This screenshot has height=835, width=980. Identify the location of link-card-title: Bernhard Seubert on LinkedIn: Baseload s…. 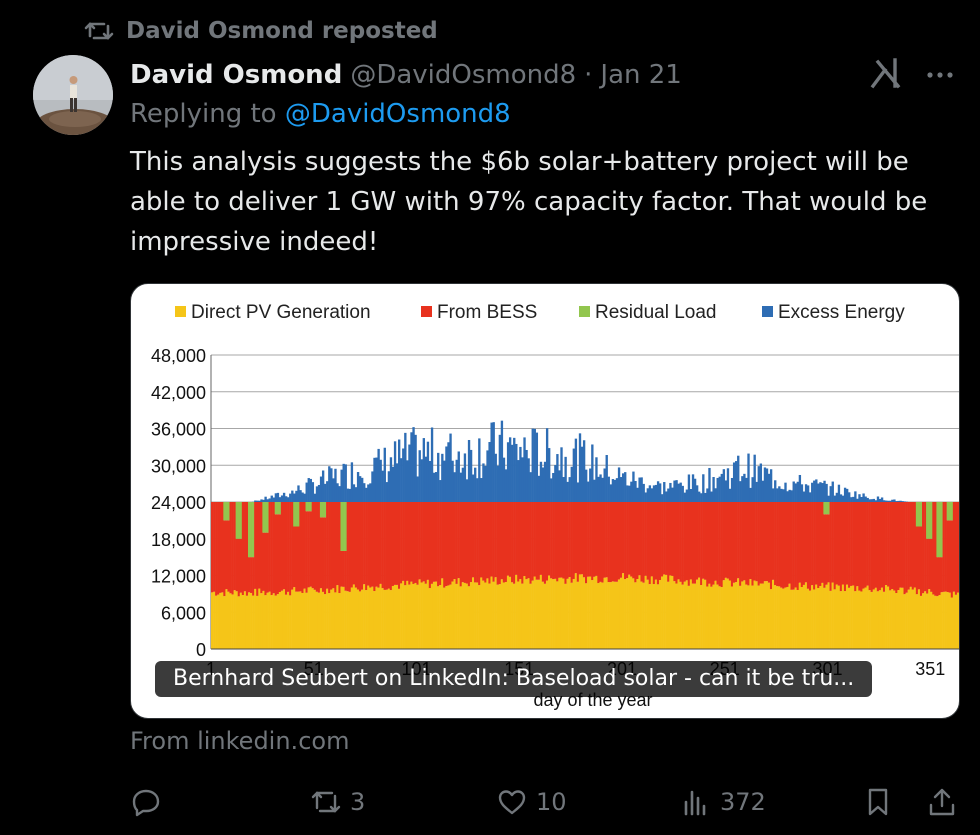
(514, 679).